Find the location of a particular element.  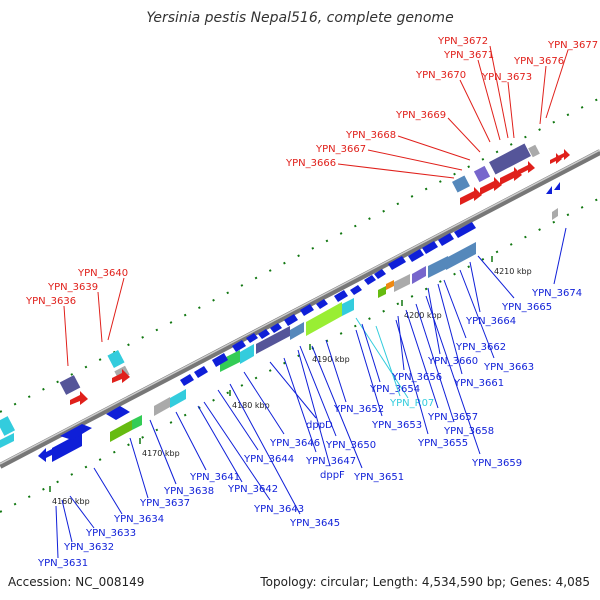

gene-label: dppD is located at coordinates (319, 425).